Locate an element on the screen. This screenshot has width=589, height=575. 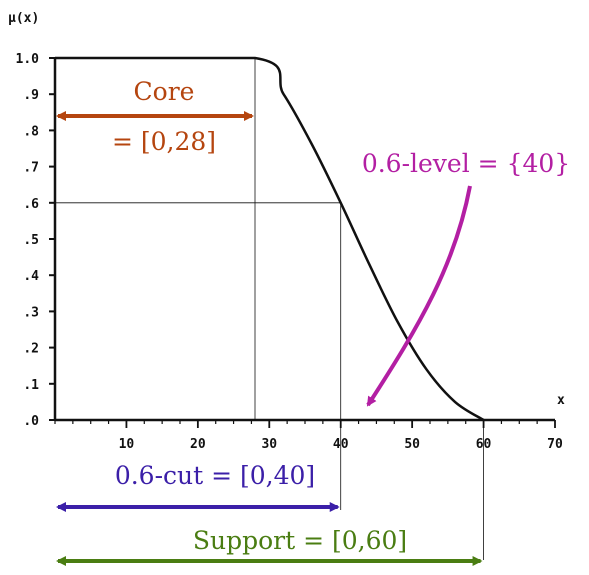
x-tick-label: 50 is located at coordinates (412, 444).